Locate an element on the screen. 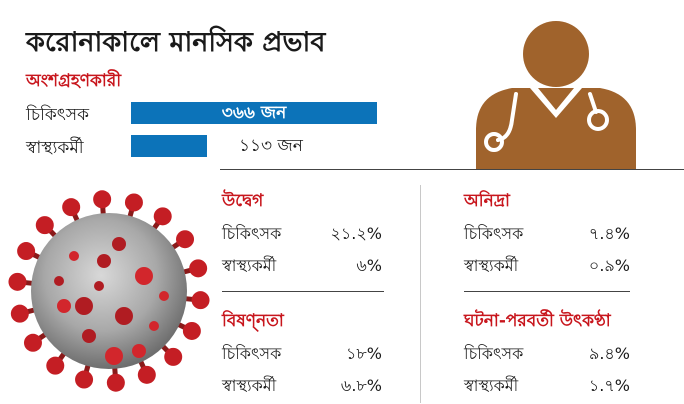  stat-row: স্বাস্থ্যকর্মী ১.৭% is located at coordinates (547, 388).